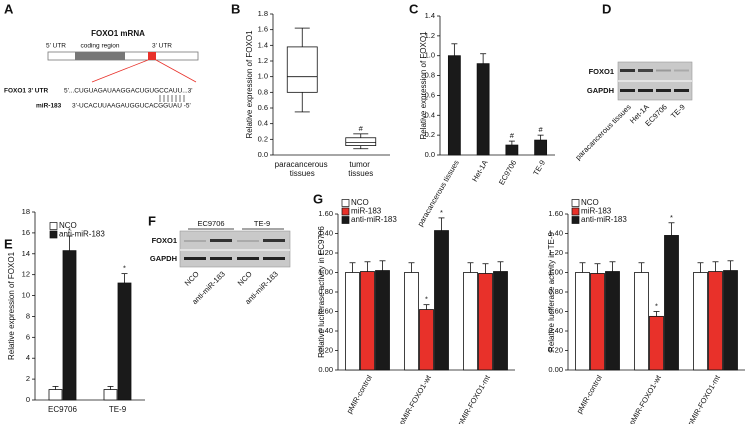 The width and height of the screenshot is (753, 424). I want to click on x-tick-label: Het-1A, so click(479, 170).